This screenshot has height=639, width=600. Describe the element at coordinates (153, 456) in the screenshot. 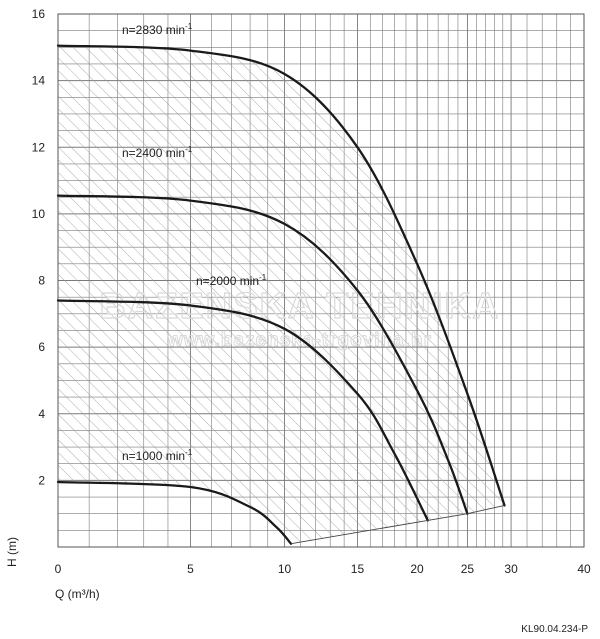

I see `curve-label-base: n=1000 min` at that location.